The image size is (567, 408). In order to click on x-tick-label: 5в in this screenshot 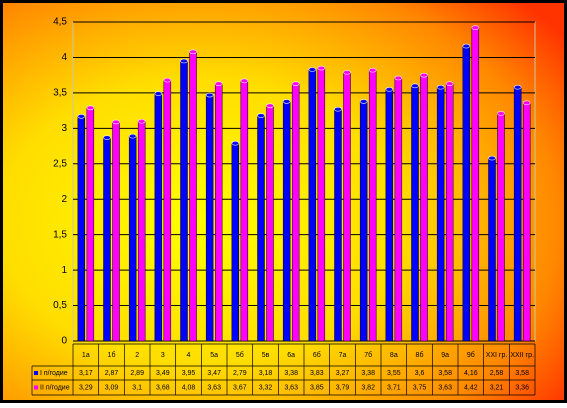, I will do `click(266, 355)`.